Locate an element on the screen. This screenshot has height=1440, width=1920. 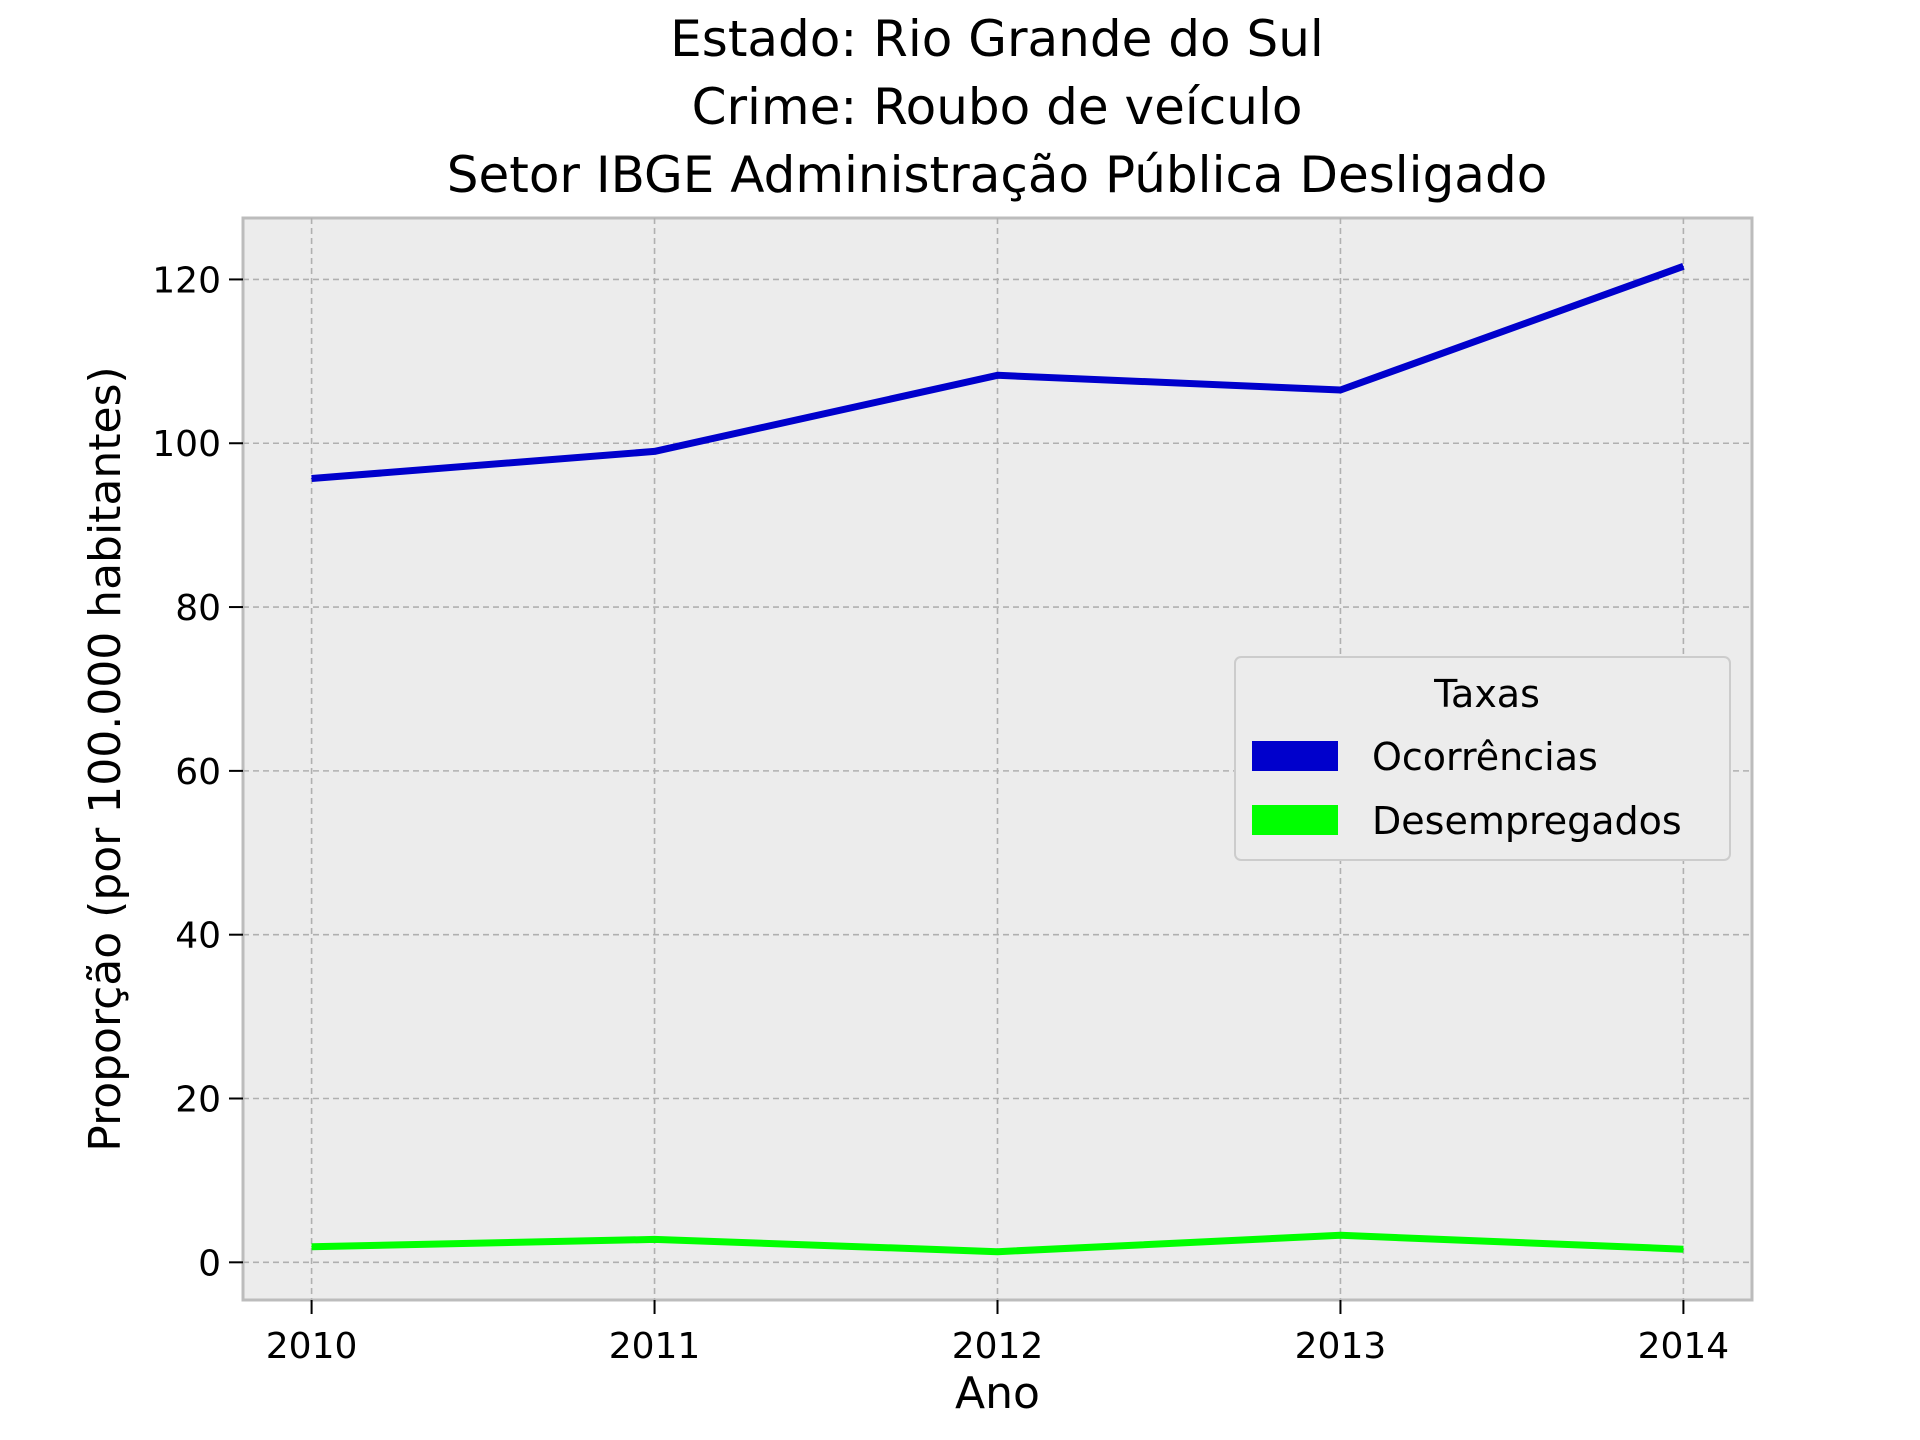
y-tick-label: 80 is located at coordinates (198, 608).